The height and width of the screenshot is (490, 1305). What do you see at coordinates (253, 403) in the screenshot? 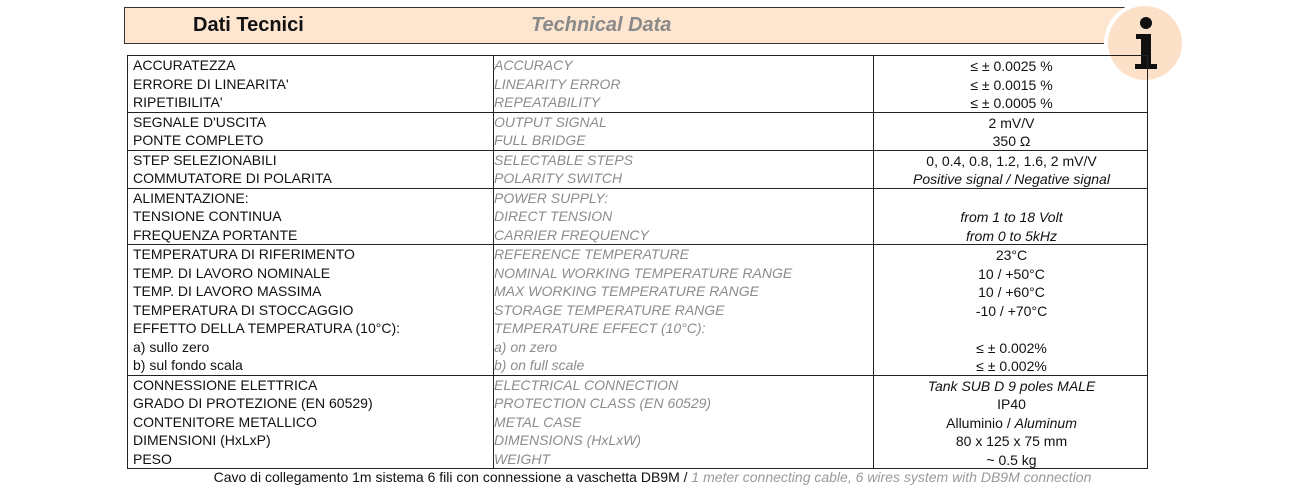
I see `label-it: GRADO DI PROTEZIONE (EN 60529)` at bounding box center [253, 403].